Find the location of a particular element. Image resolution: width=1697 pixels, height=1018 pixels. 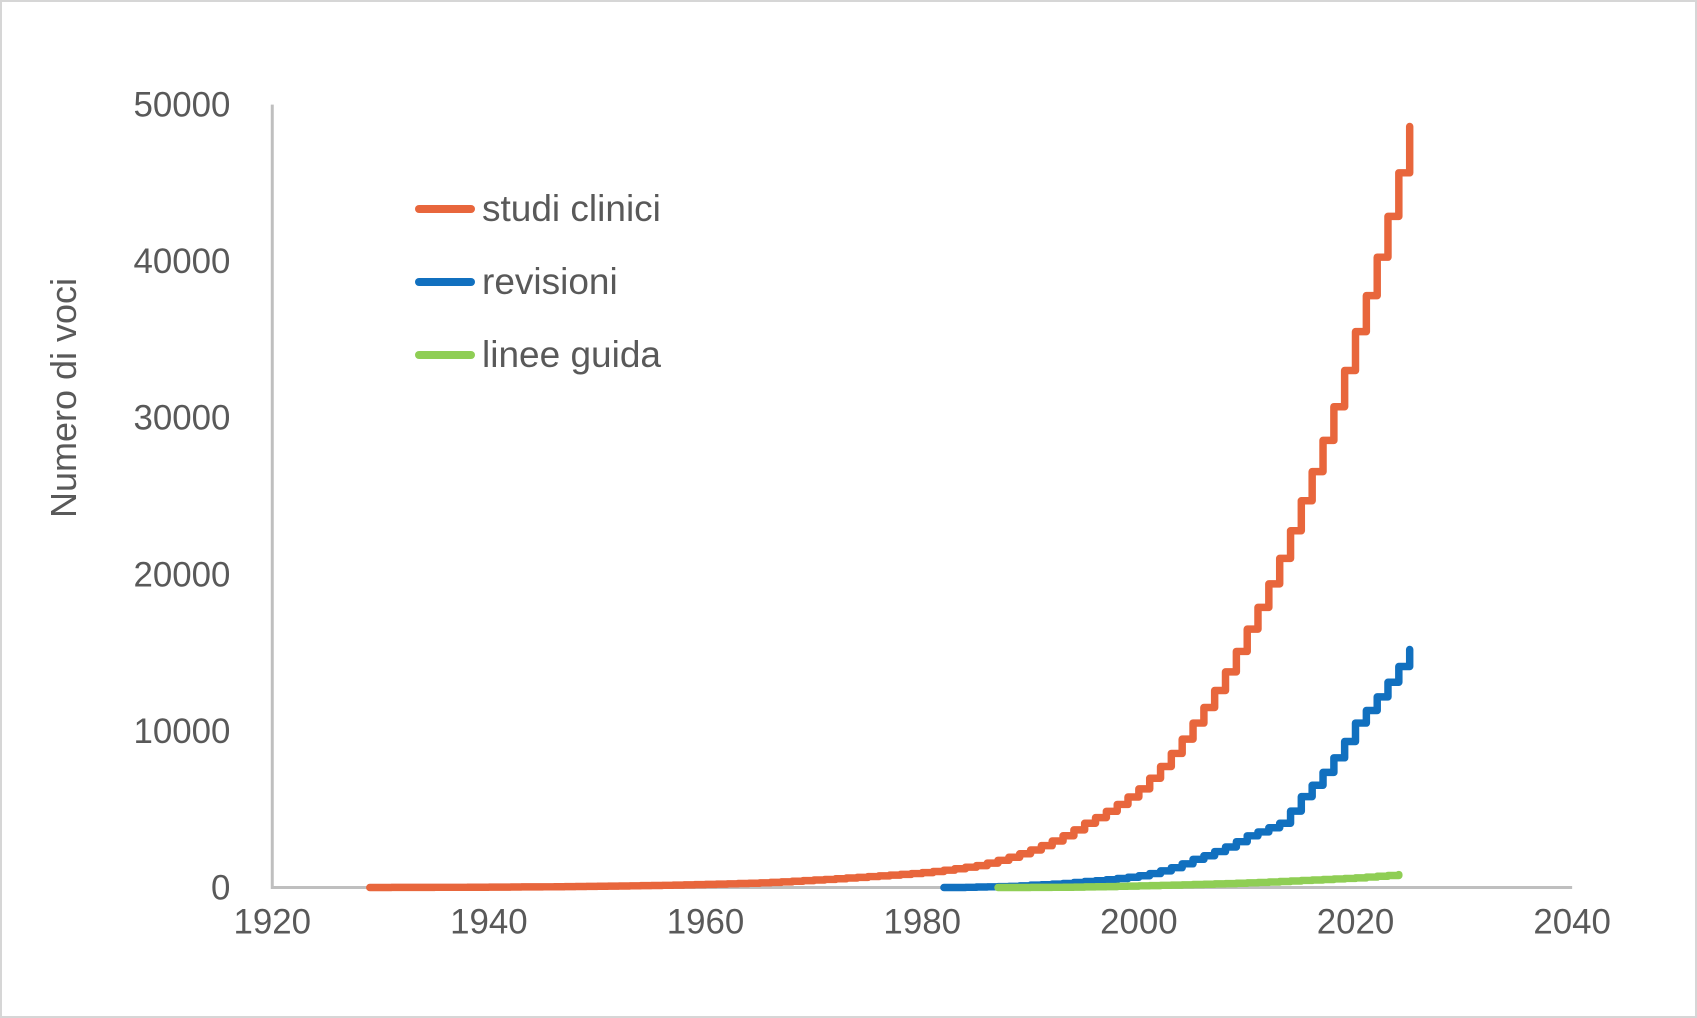

legend-item-label: studi clinici is located at coordinates (571, 208).